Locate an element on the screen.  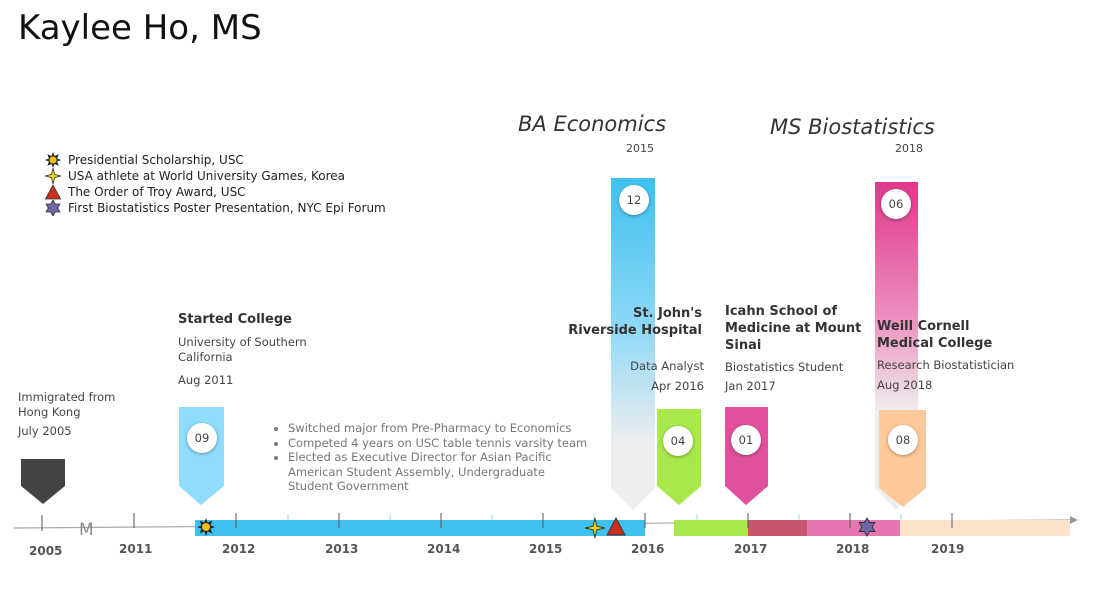
stjohns-pointer is located at coordinates (679, 457).